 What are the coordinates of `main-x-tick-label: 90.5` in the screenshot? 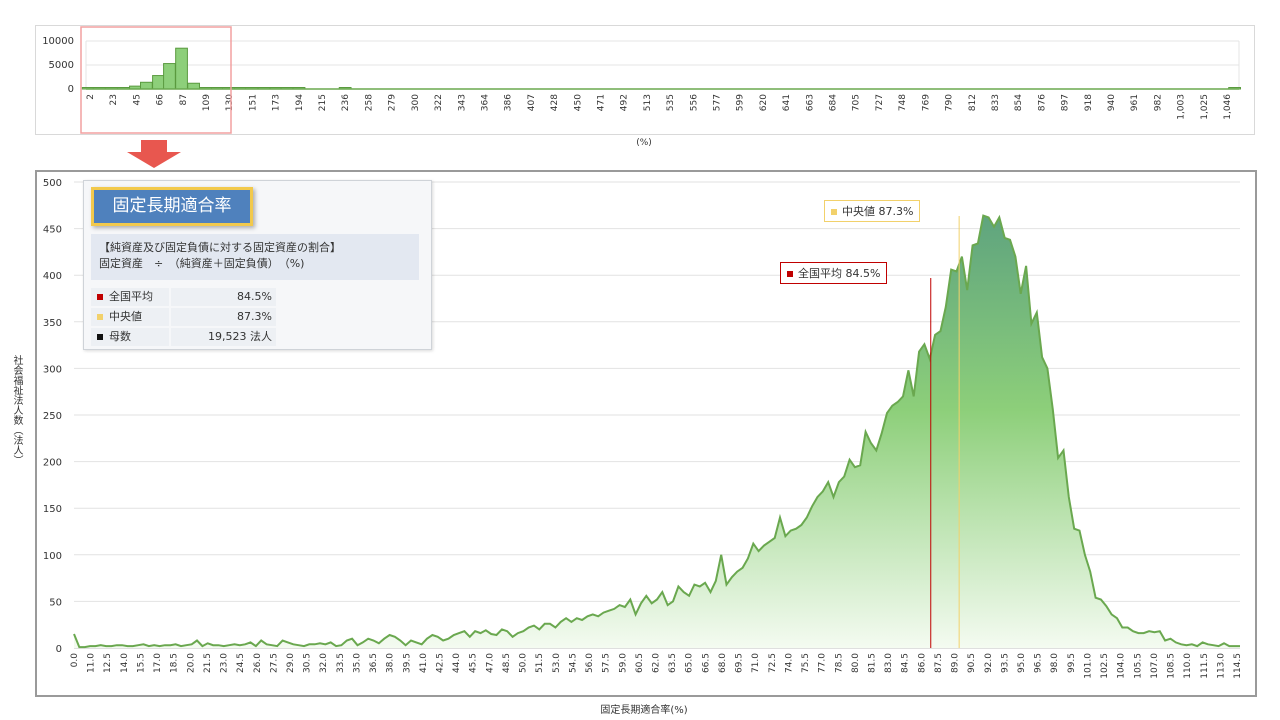 It's located at (972, 663).